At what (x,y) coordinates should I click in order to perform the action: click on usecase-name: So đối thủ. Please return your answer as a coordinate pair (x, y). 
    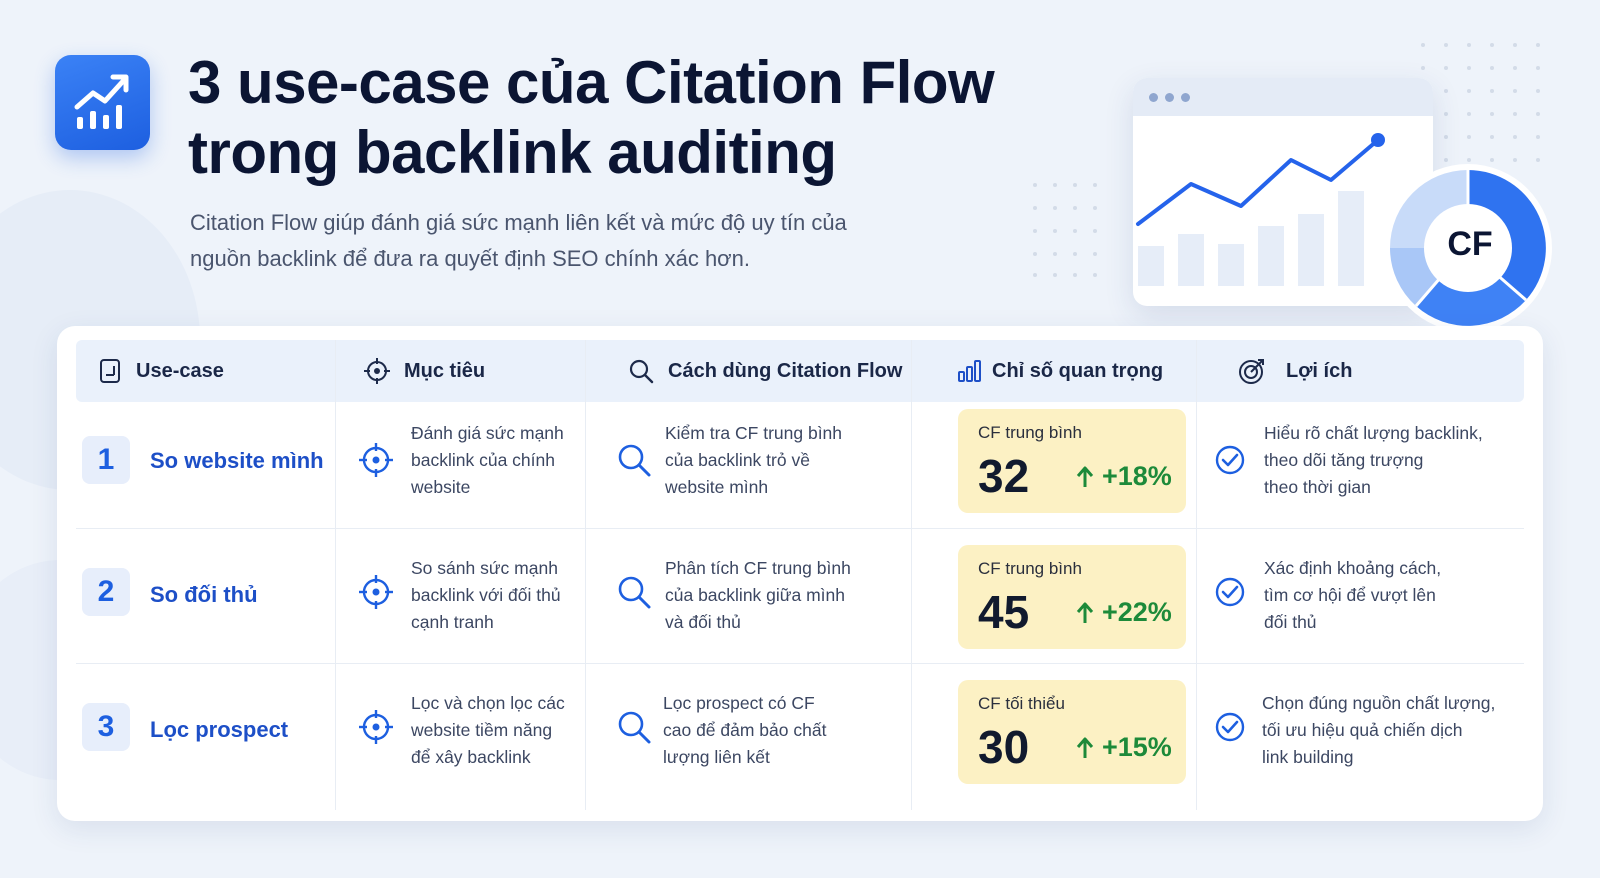
    Looking at the image, I should click on (204, 594).